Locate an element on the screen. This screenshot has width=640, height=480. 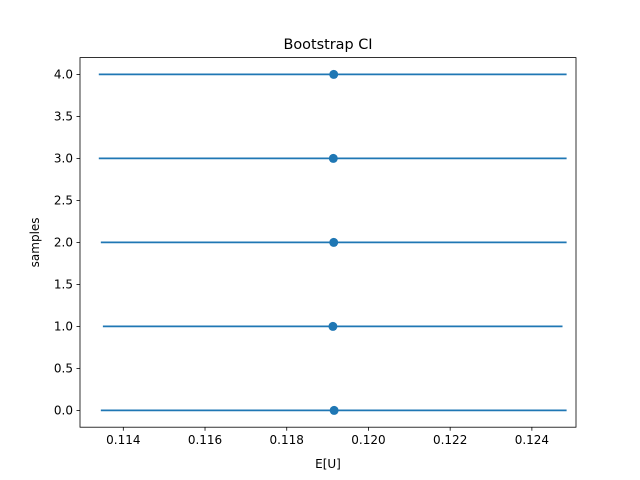
y-axis-label: samples is located at coordinates (35, 242).